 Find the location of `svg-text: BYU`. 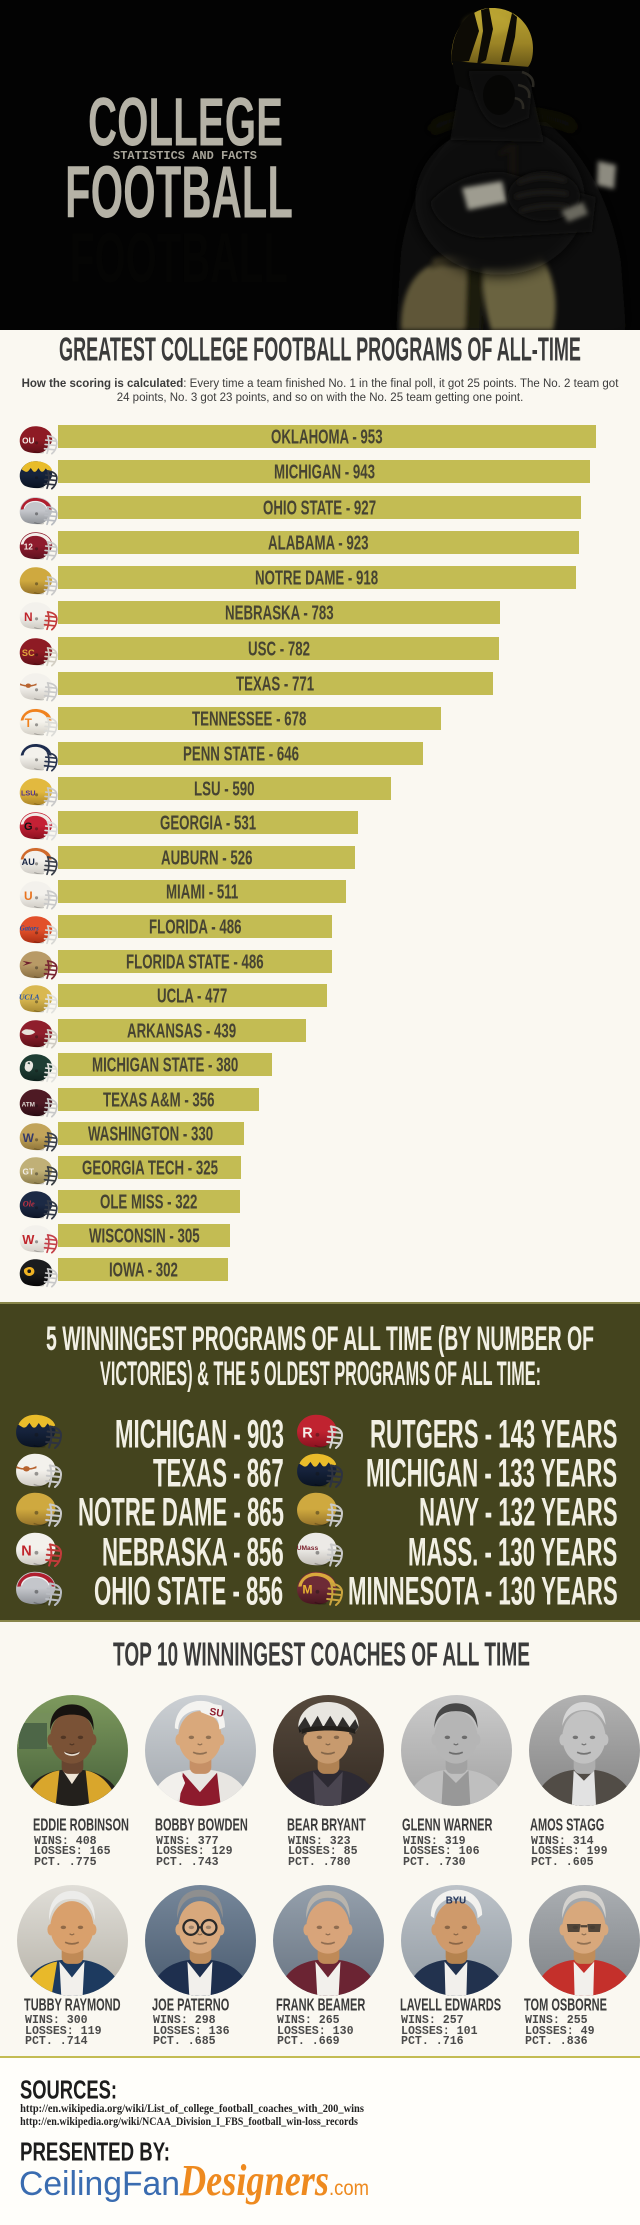

svg-text: BYU is located at coordinates (456, 1900).